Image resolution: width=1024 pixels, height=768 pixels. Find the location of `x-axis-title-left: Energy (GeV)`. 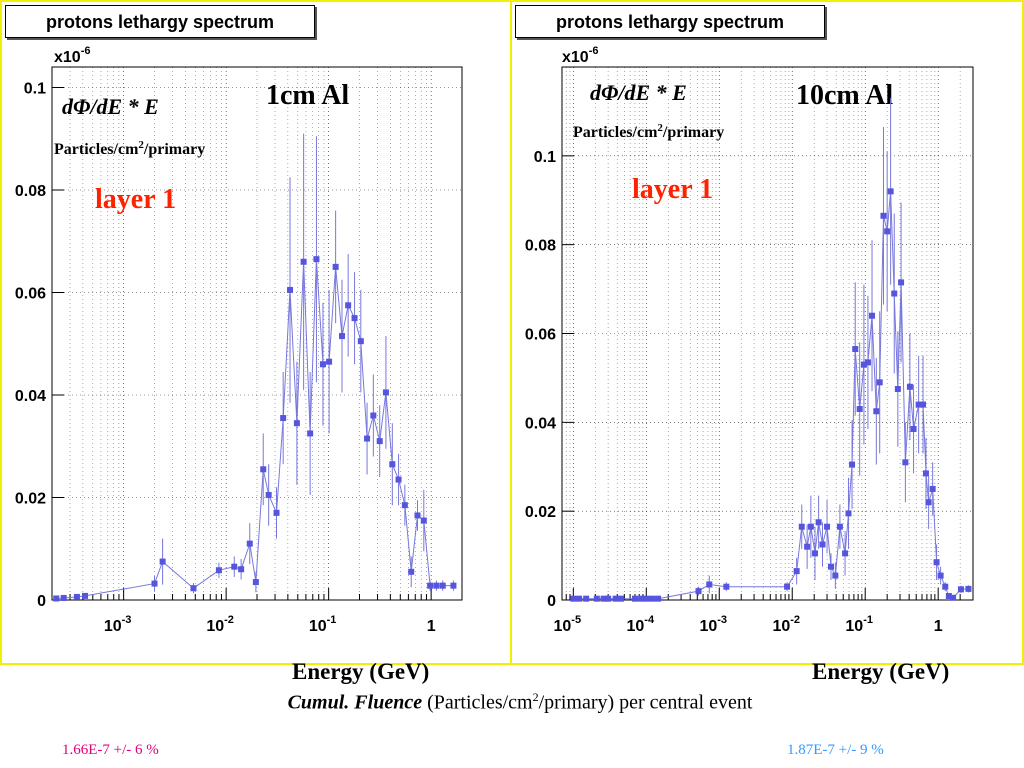

x-axis-title-left: Energy (GeV) is located at coordinates (361, 671).